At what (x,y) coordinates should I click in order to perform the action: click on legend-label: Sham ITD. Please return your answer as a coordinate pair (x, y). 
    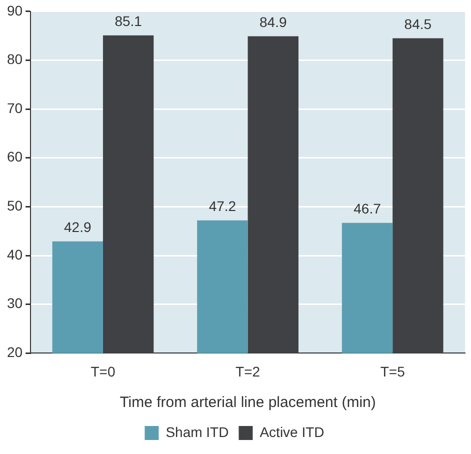
    Looking at the image, I should click on (197, 432).